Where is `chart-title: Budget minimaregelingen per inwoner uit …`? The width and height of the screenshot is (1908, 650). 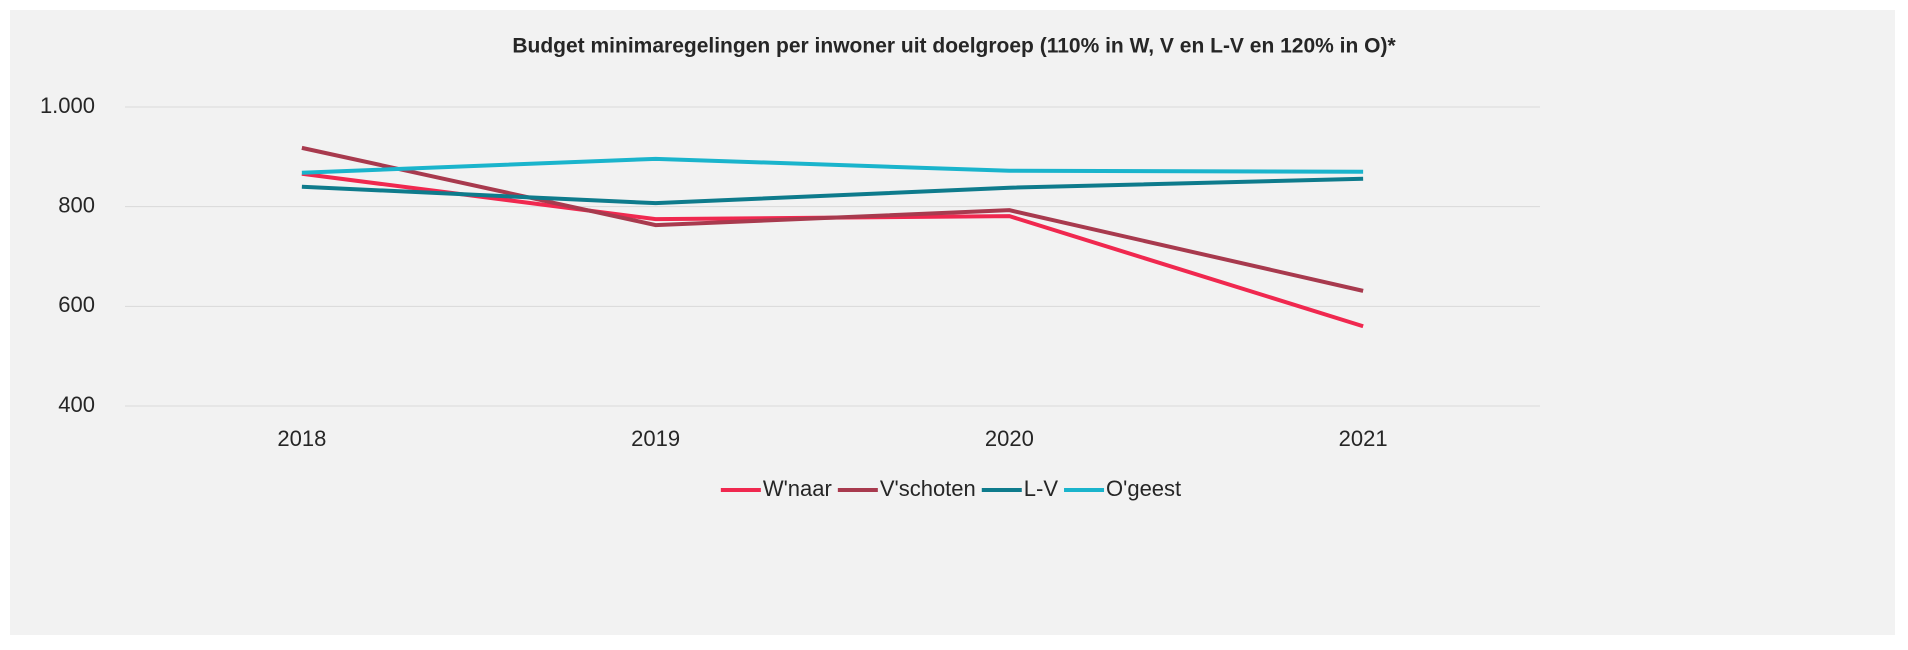 chart-title: Budget minimaregelingen per inwoner uit … is located at coordinates (954, 46).